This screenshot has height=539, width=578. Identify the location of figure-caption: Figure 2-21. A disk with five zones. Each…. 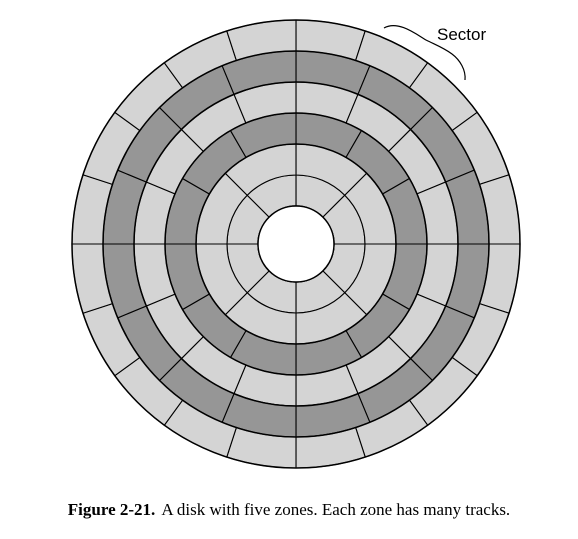
(289, 510).